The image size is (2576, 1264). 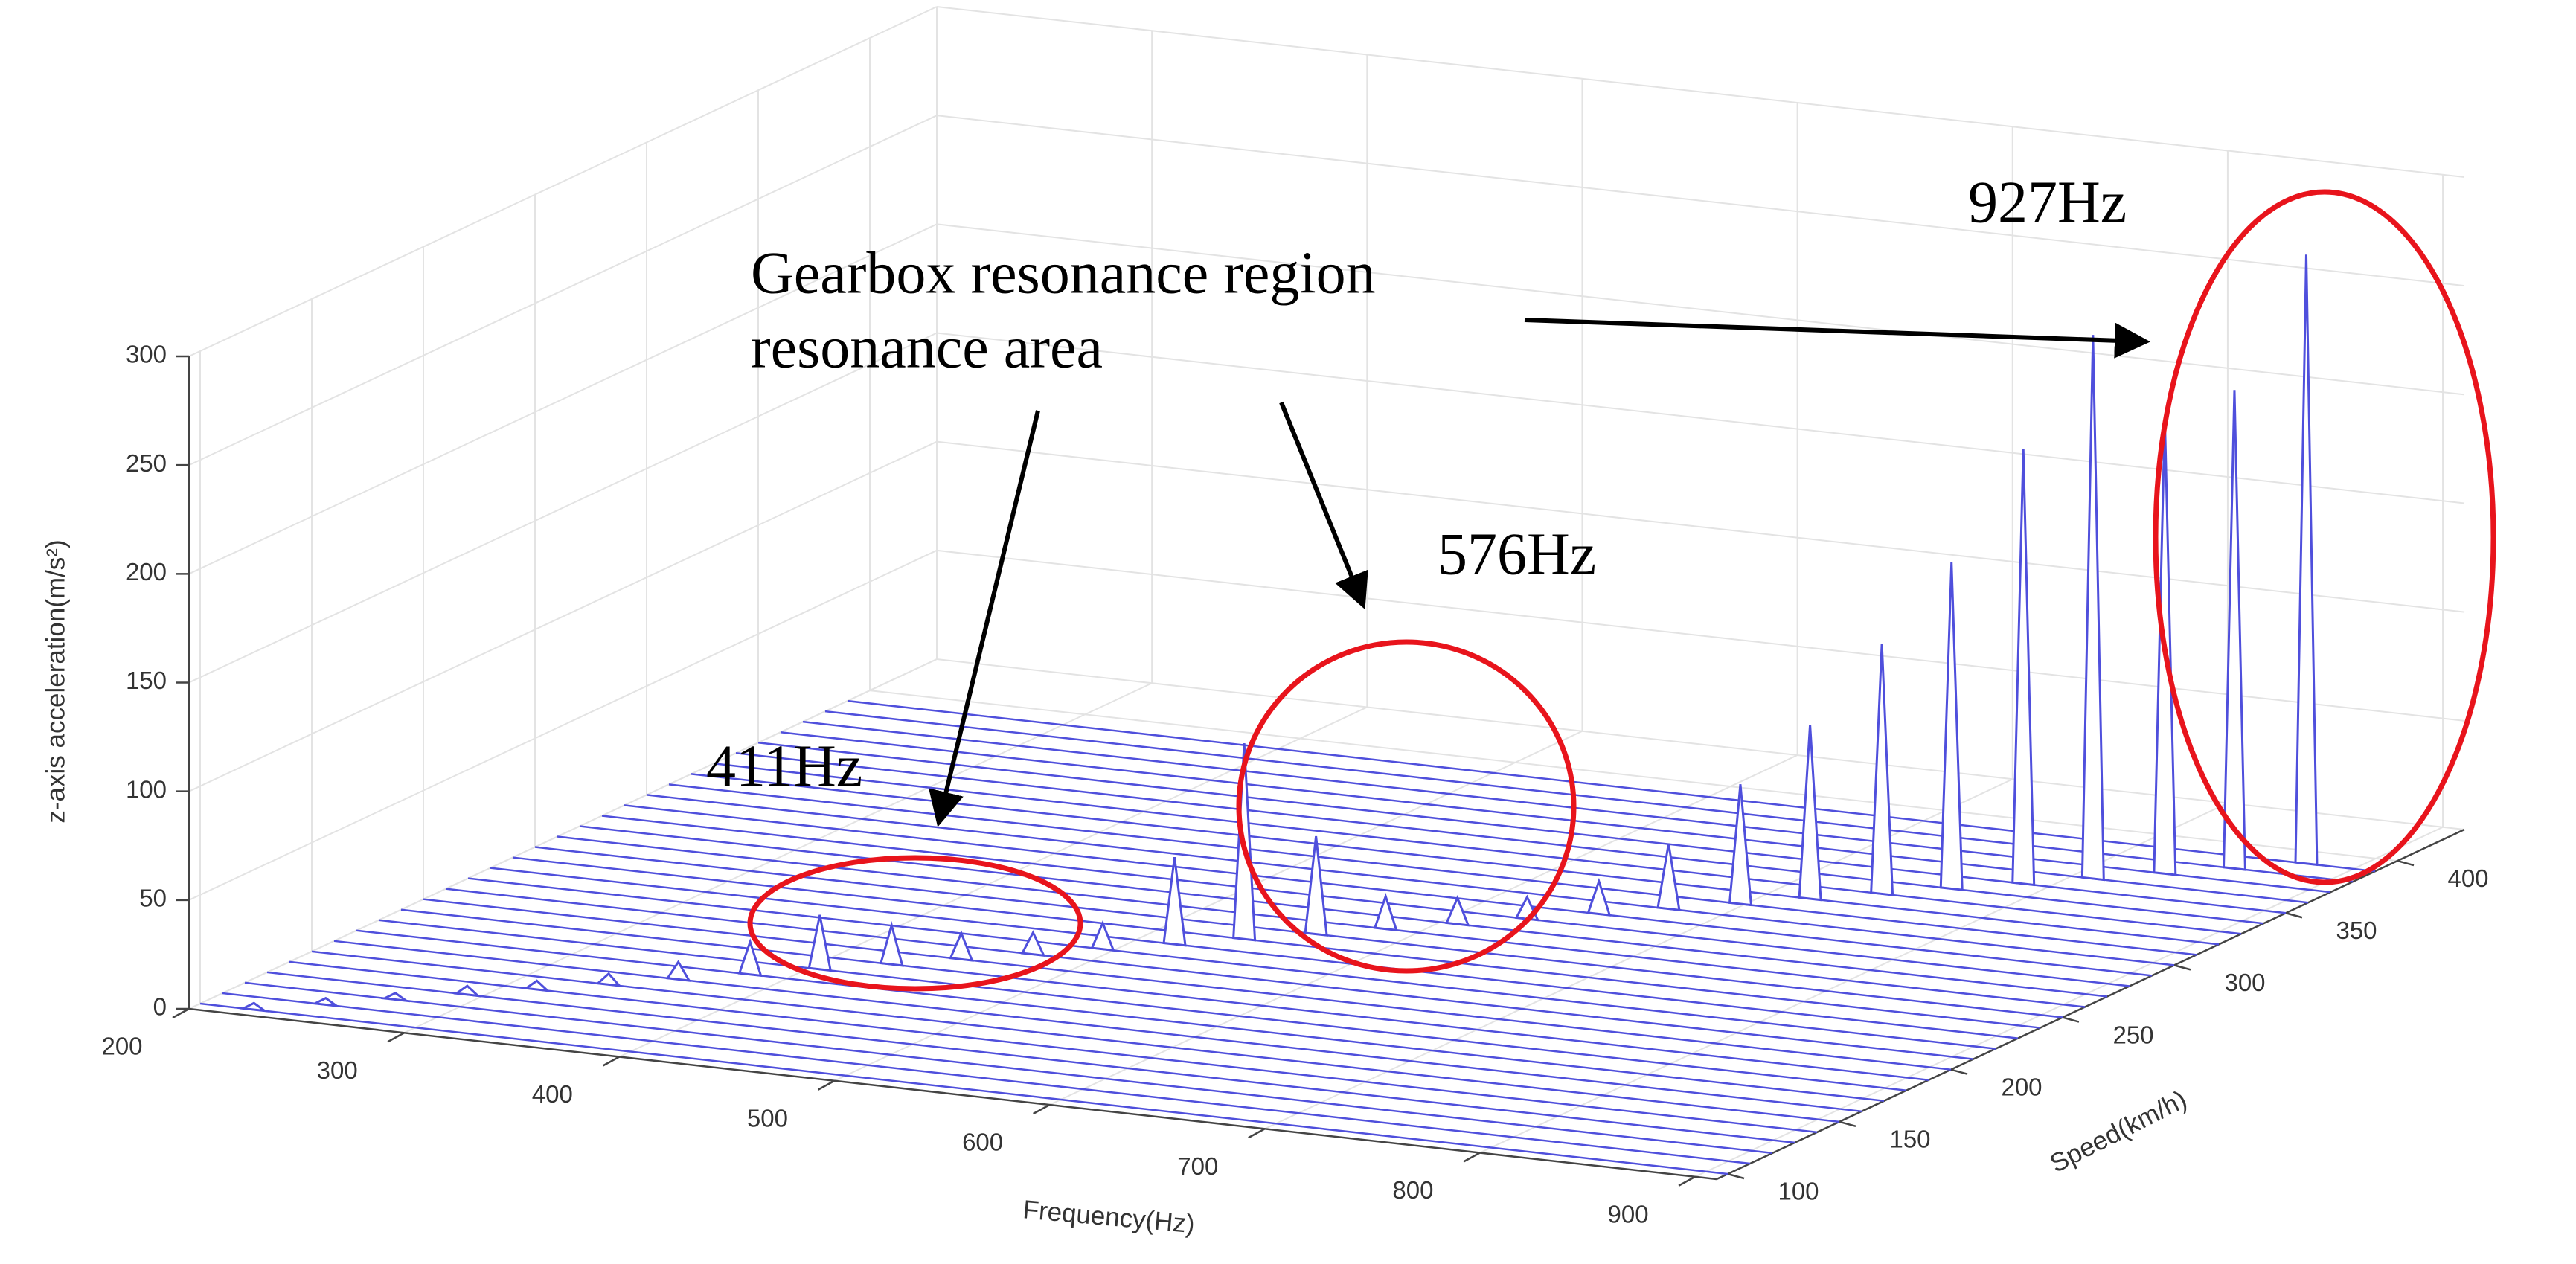 What do you see at coordinates (146, 680) in the screenshot?
I see `z-tick-label: 150` at bounding box center [146, 680].